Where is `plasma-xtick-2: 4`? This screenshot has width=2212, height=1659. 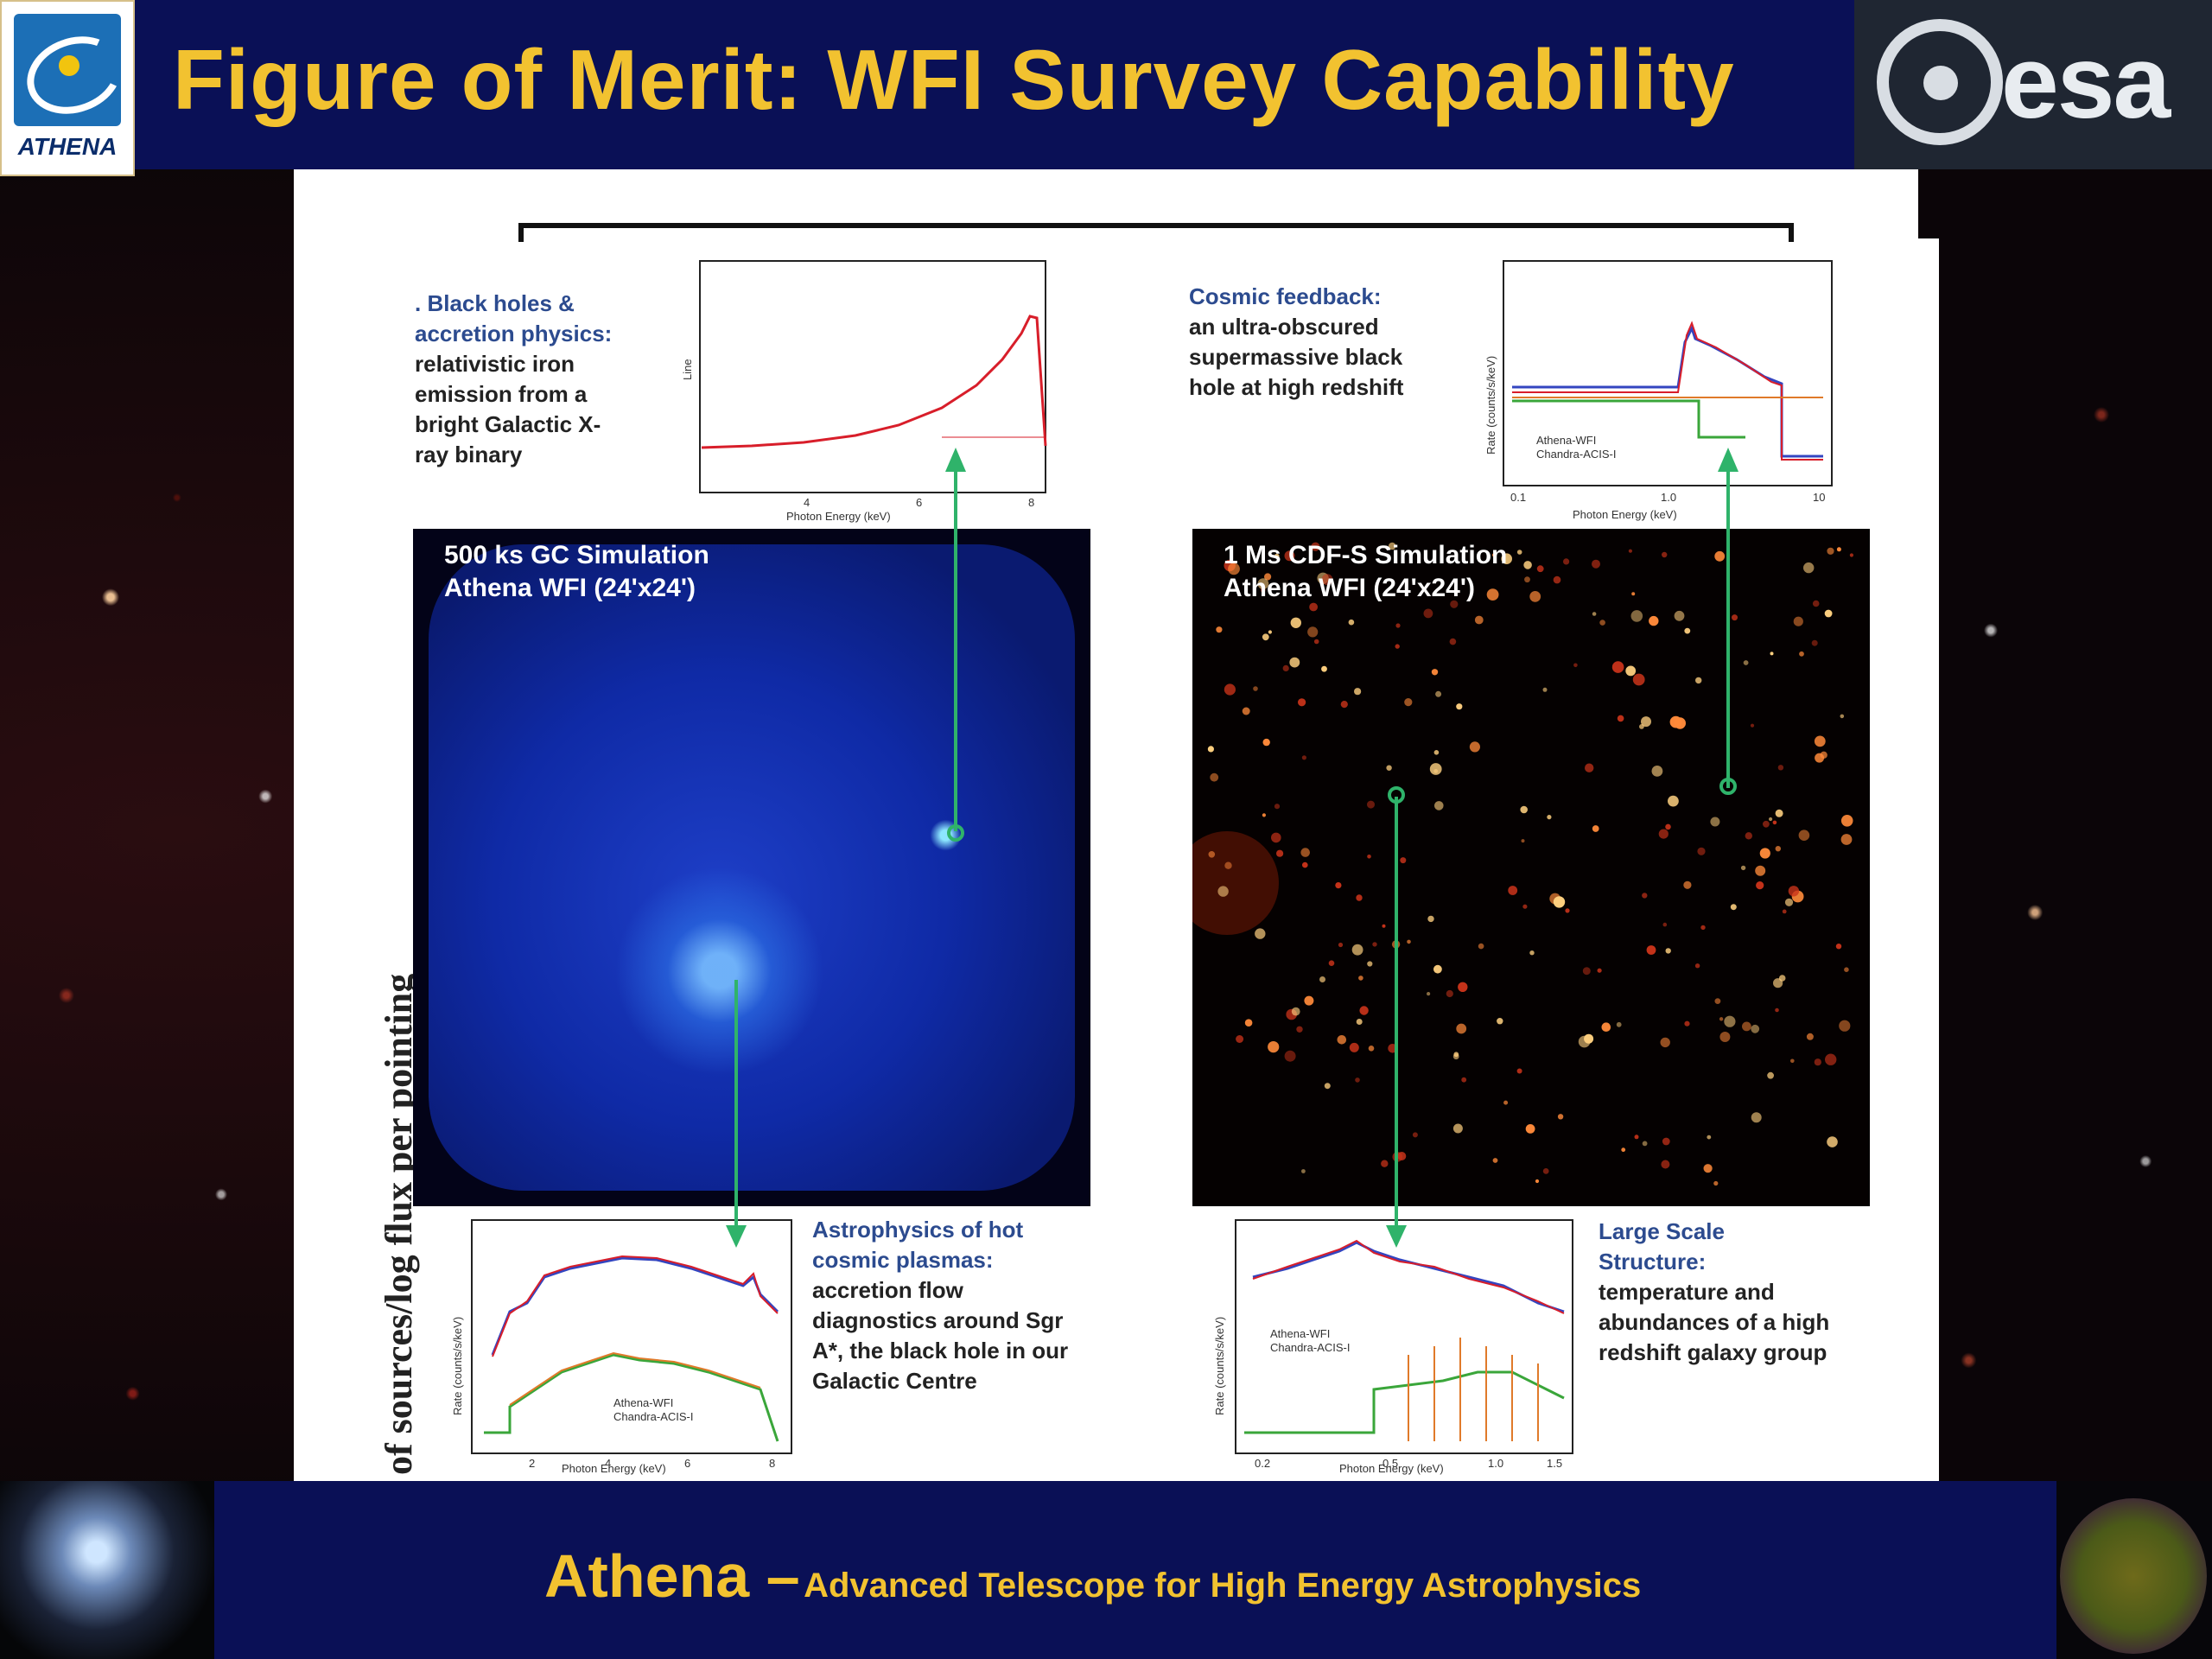
plasma-xtick-2: 4 is located at coordinates (608, 1463).